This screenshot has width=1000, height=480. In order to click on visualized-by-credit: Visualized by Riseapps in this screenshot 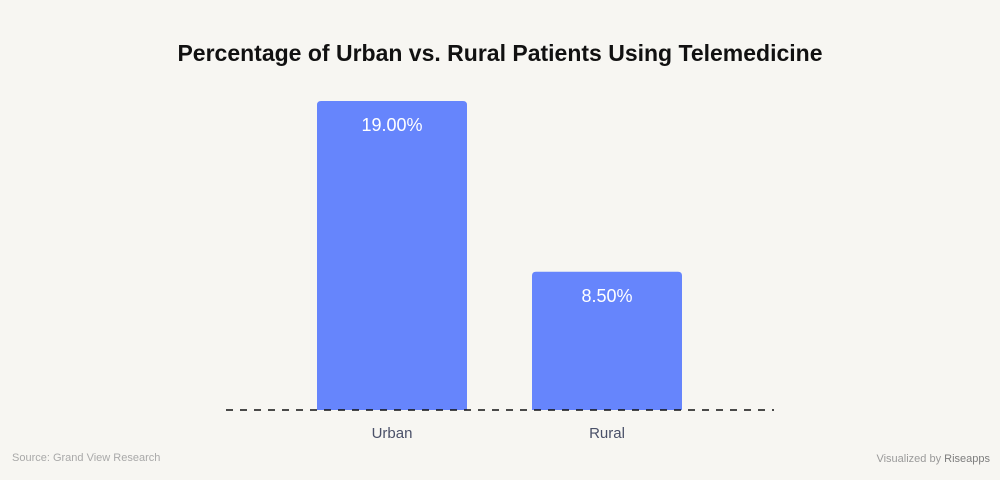, I will do `click(933, 459)`.